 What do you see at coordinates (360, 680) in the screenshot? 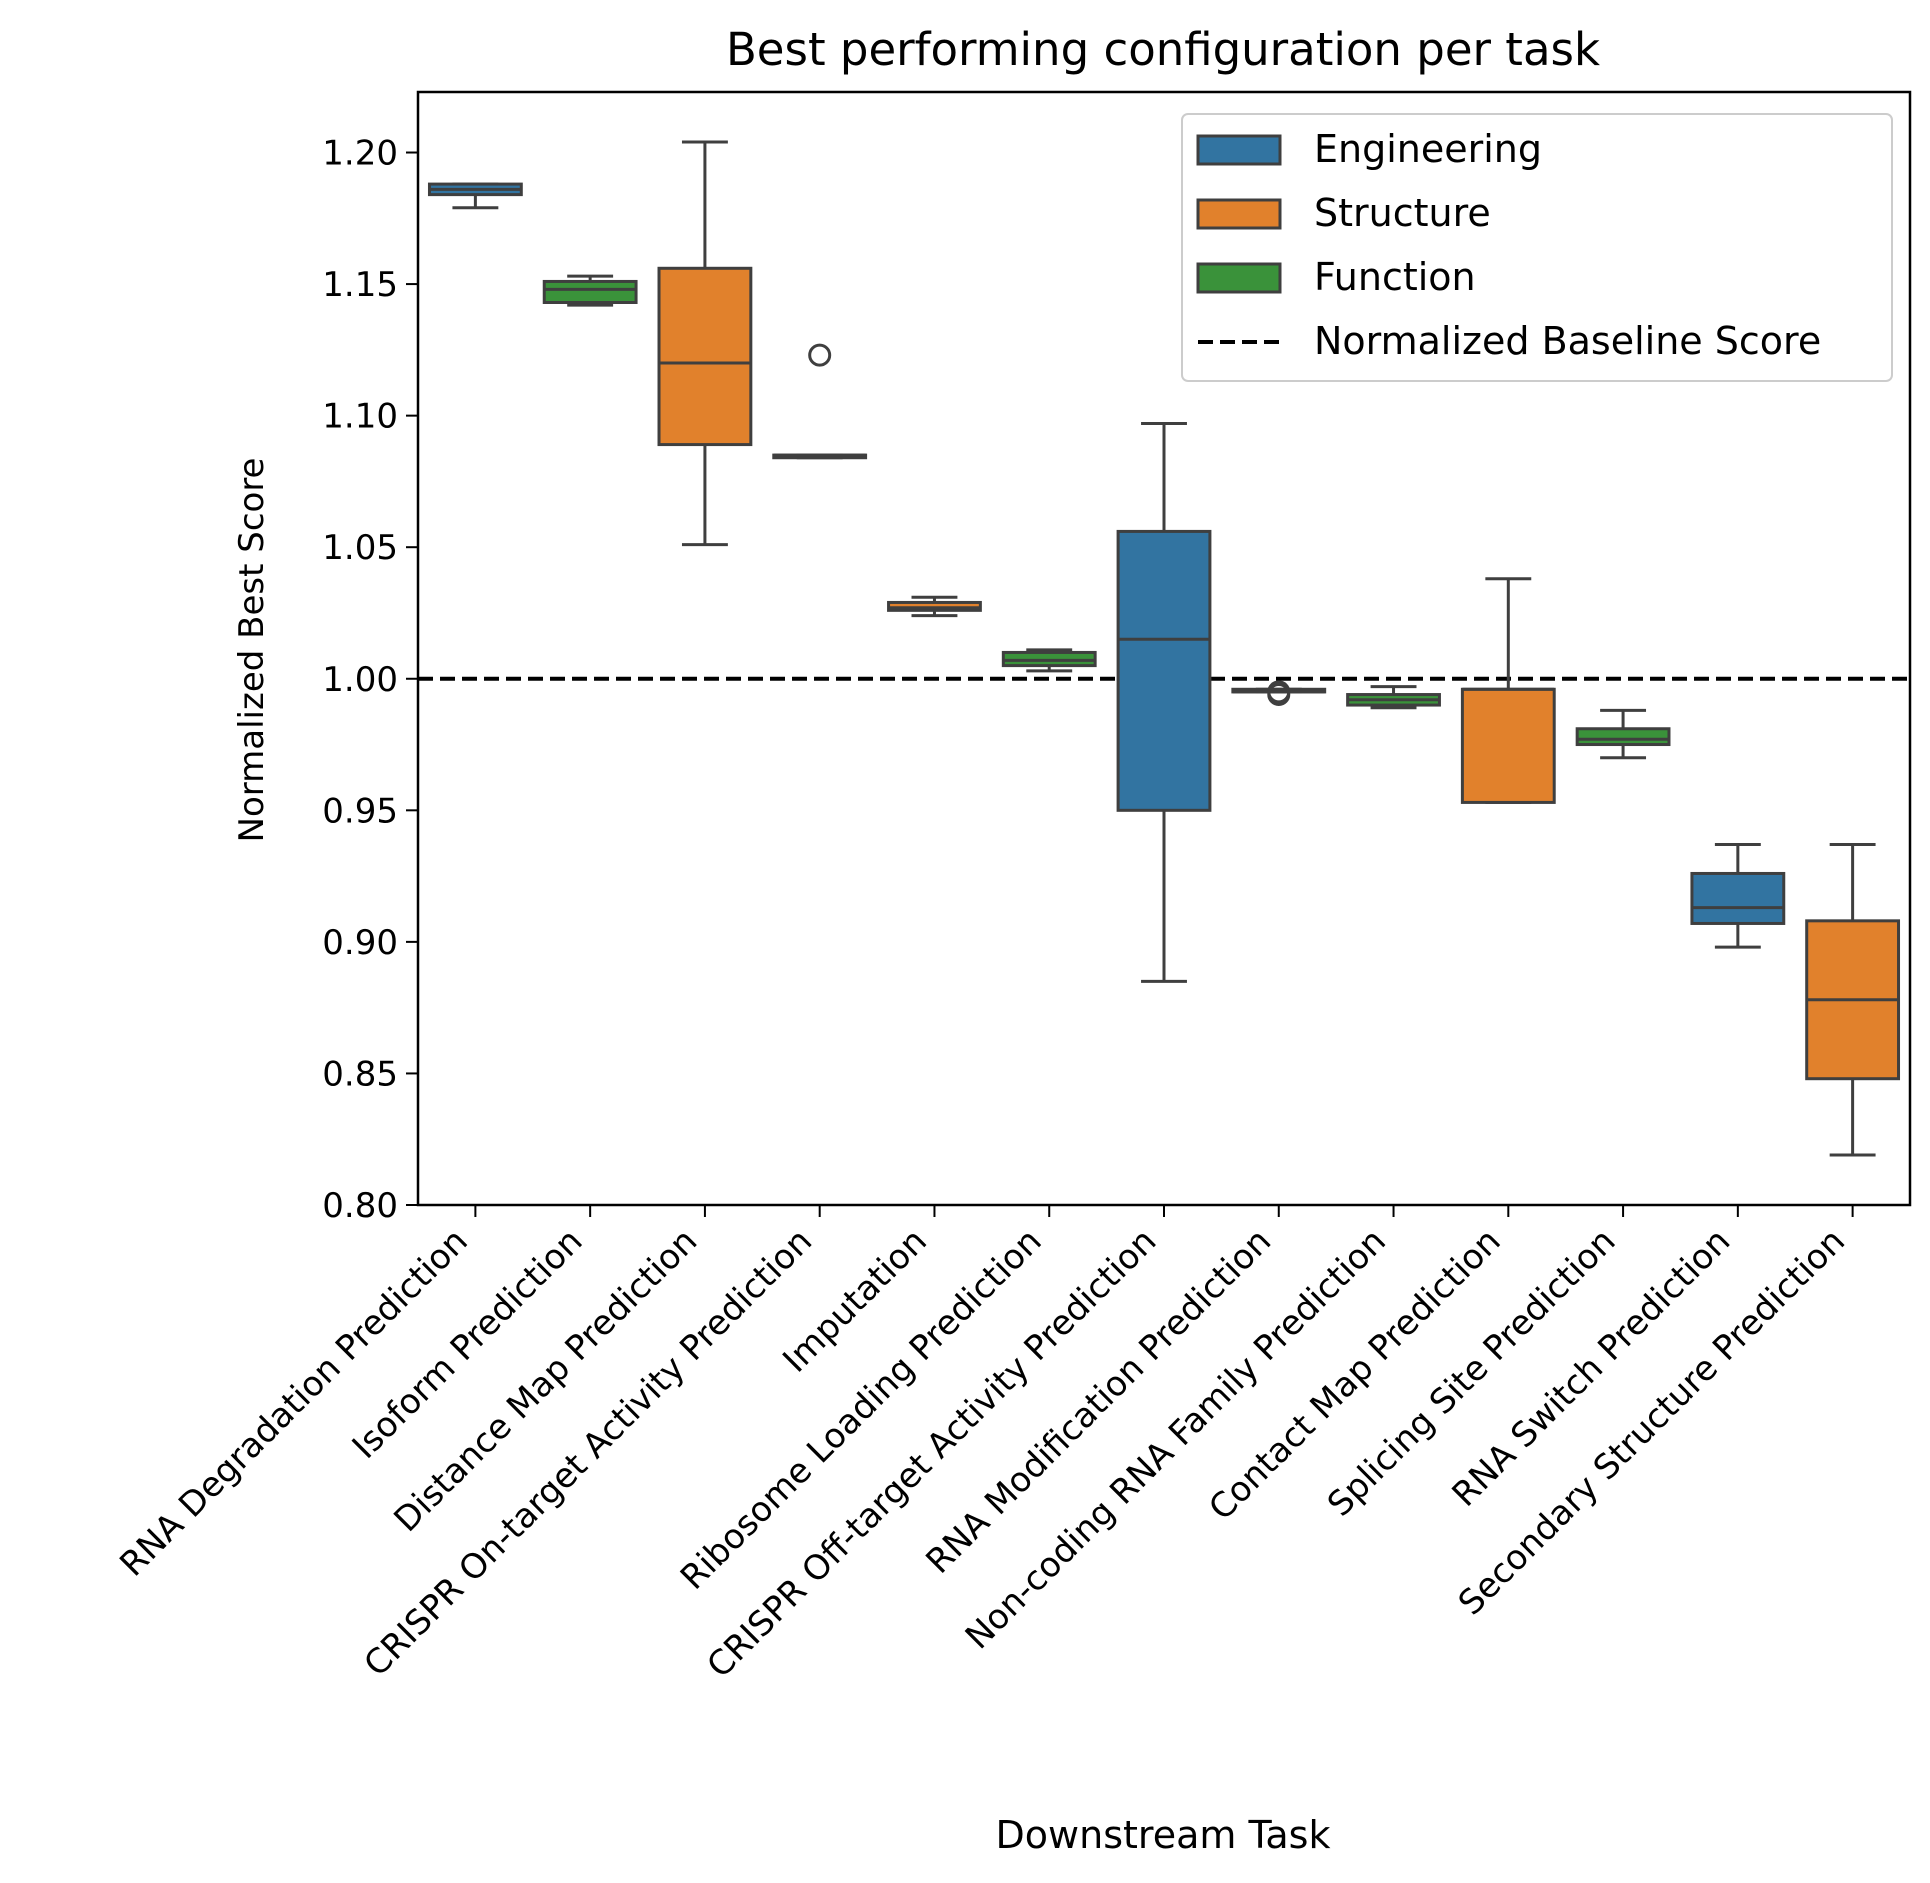
I see `y-tick-label: 1.00` at bounding box center [360, 680].